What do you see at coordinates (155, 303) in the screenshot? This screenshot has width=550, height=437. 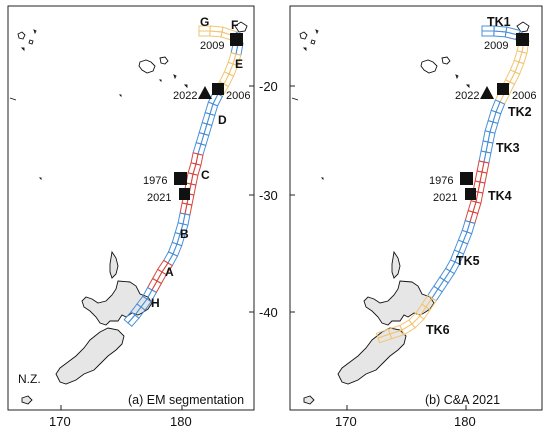 I see `segment-label-h: H` at bounding box center [155, 303].